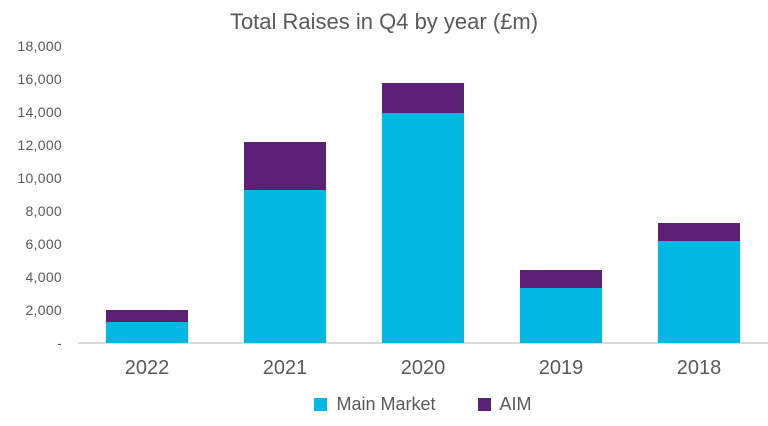  What do you see at coordinates (423, 368) in the screenshot?
I see `x-category-label: 2020` at bounding box center [423, 368].